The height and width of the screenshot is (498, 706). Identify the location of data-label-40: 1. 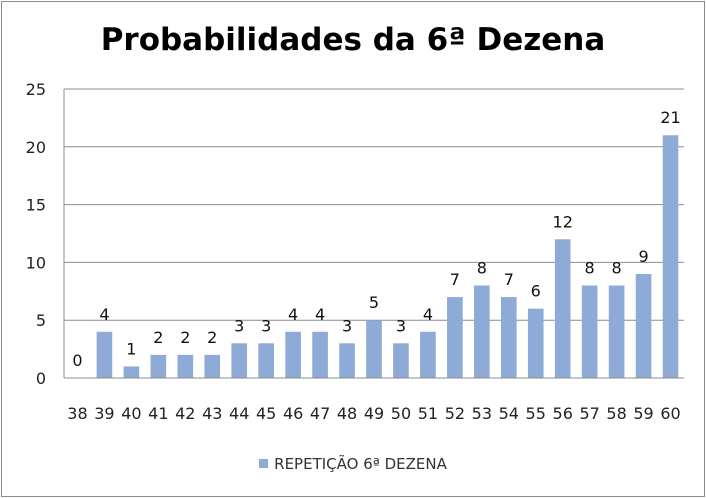
(131, 348).